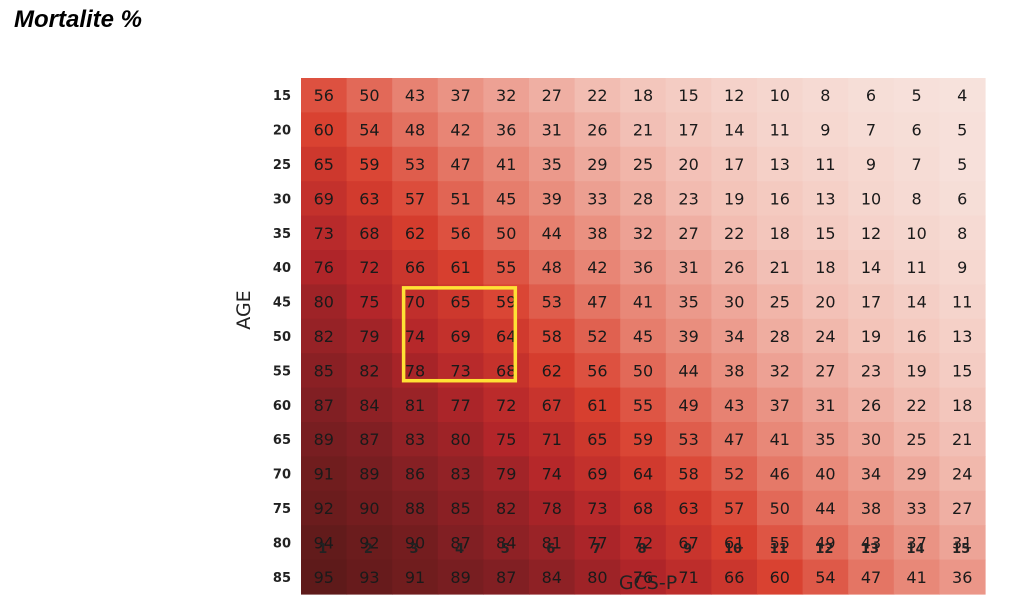 This screenshot has height=616, width=1024. I want to click on cell-value: 49, so click(688, 405).